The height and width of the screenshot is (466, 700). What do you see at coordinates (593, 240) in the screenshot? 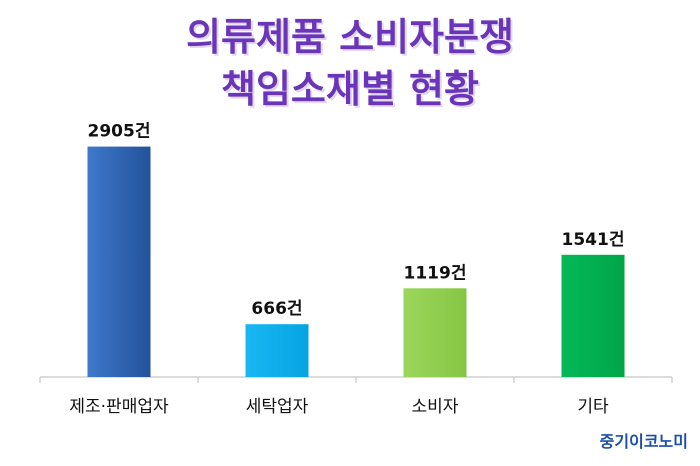
I see `data-label-4: 1541건` at bounding box center [593, 240].